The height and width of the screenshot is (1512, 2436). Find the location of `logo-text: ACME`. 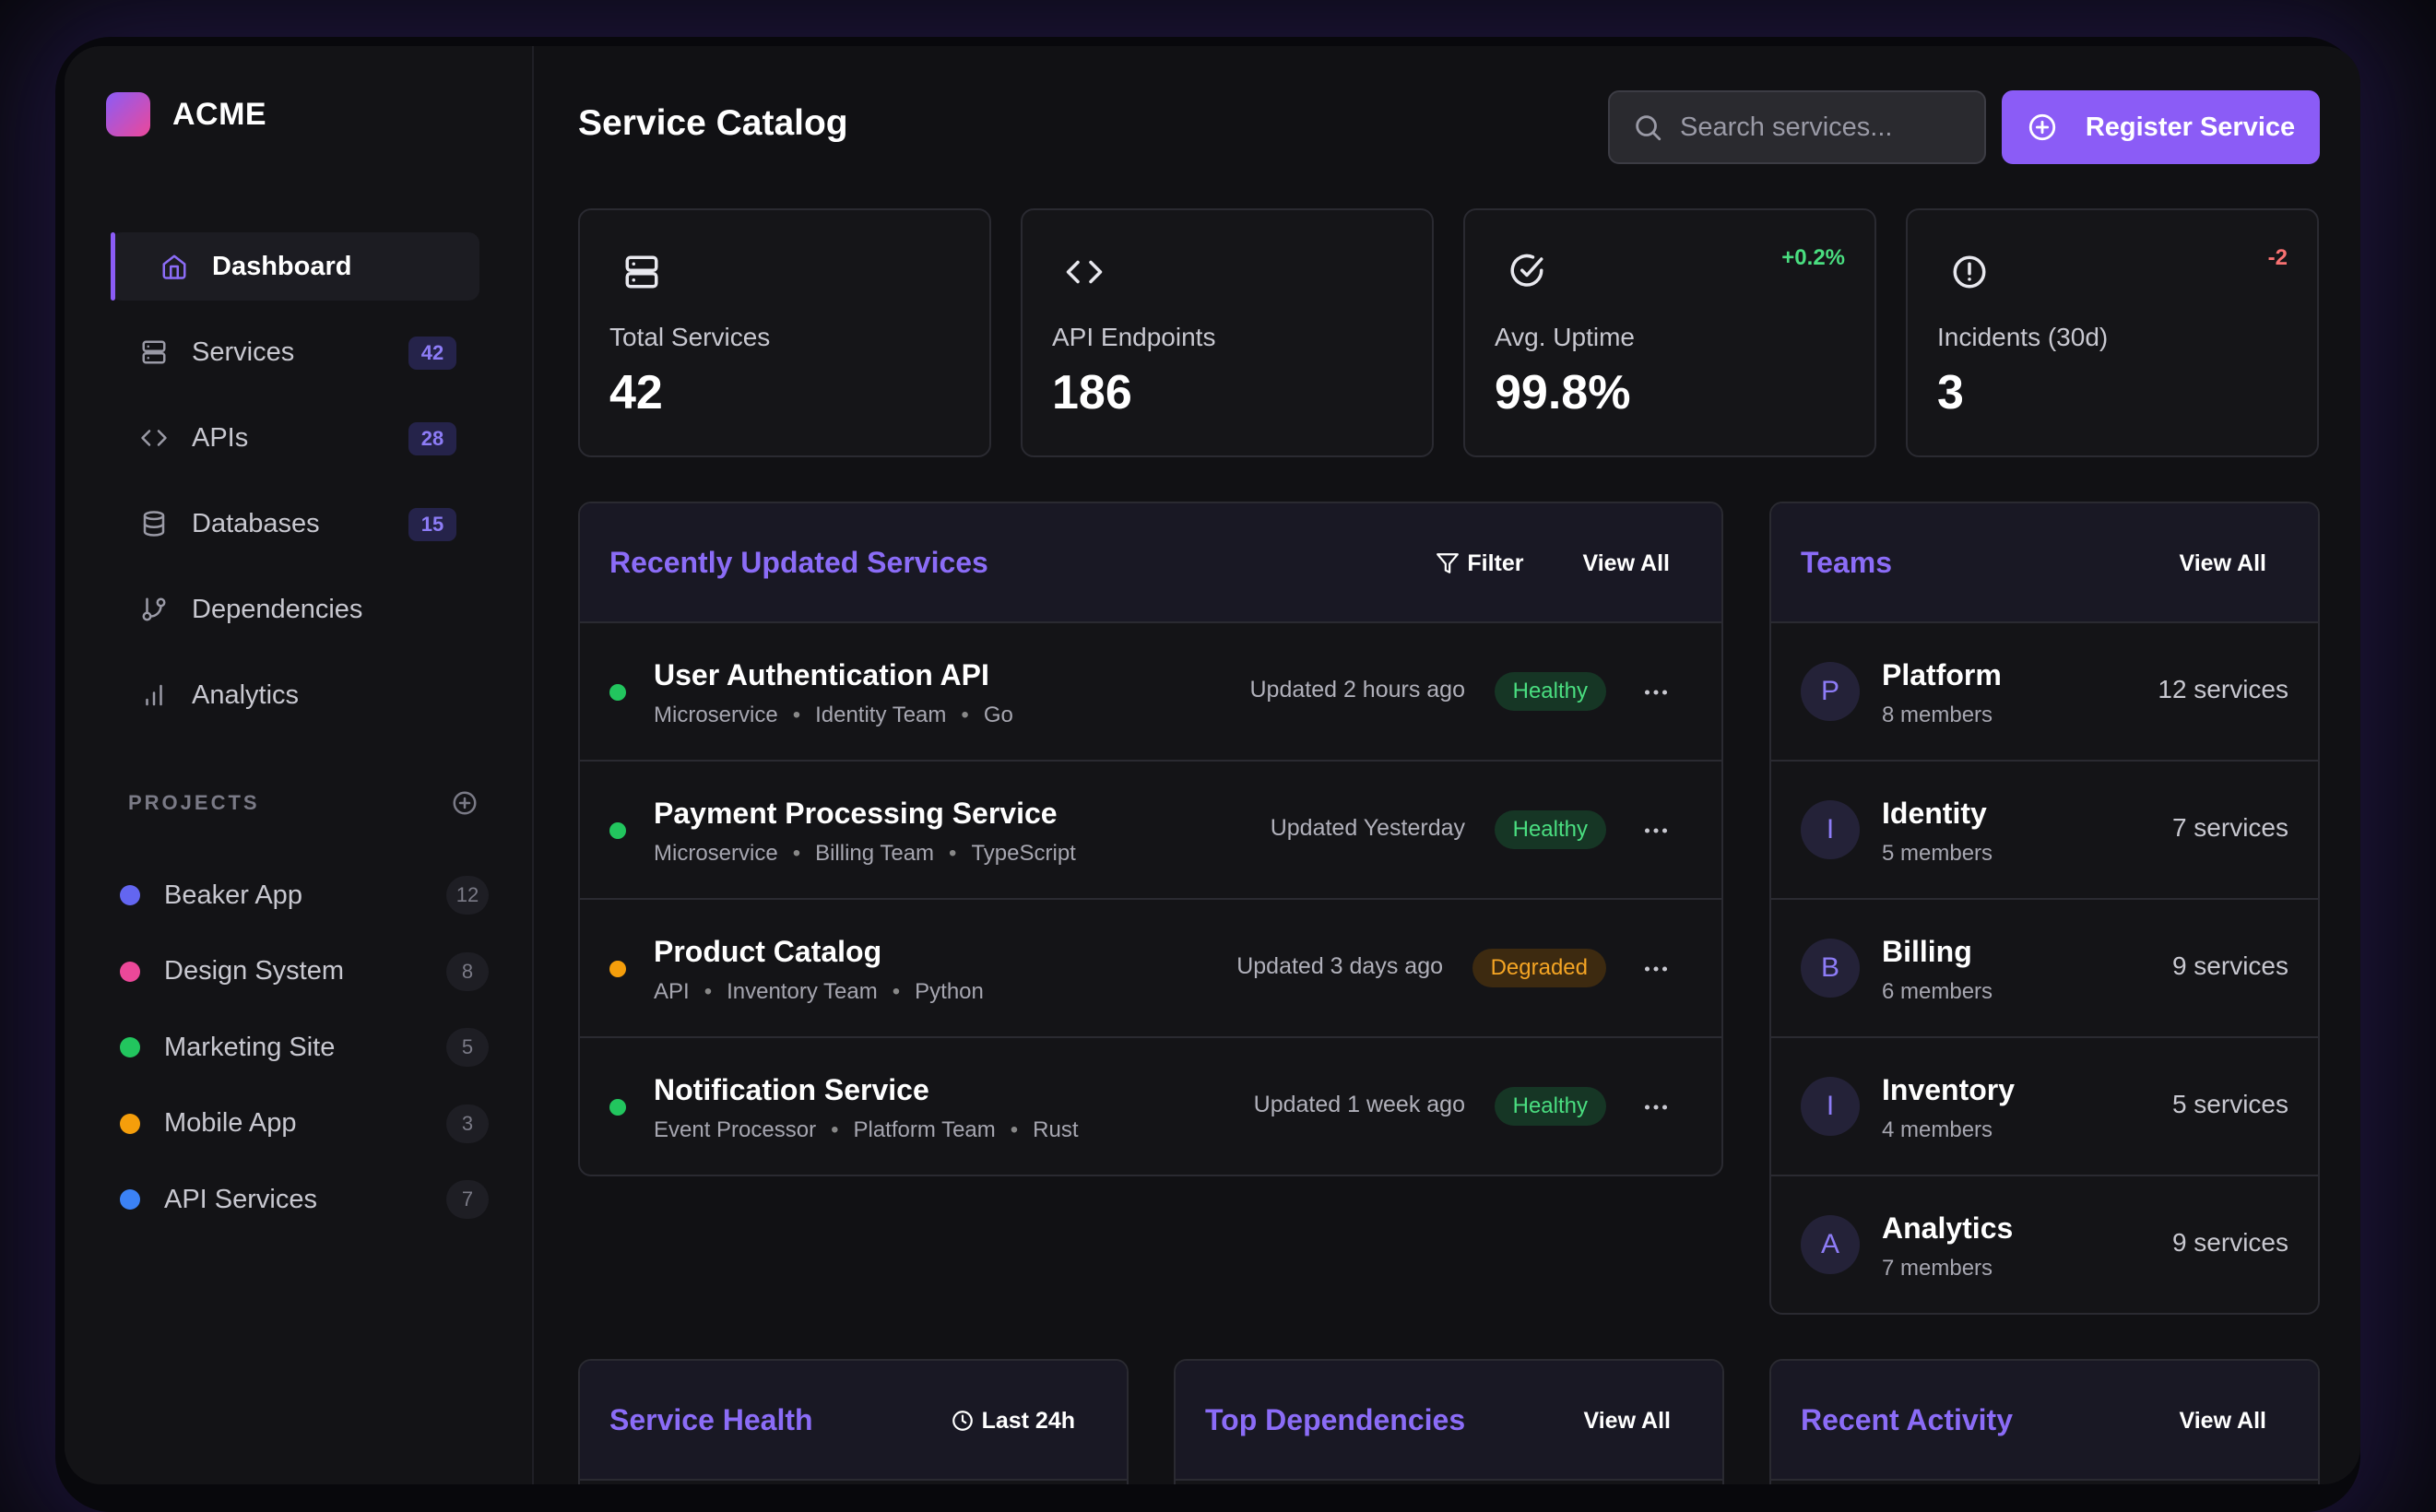

logo-text: ACME is located at coordinates (219, 114).